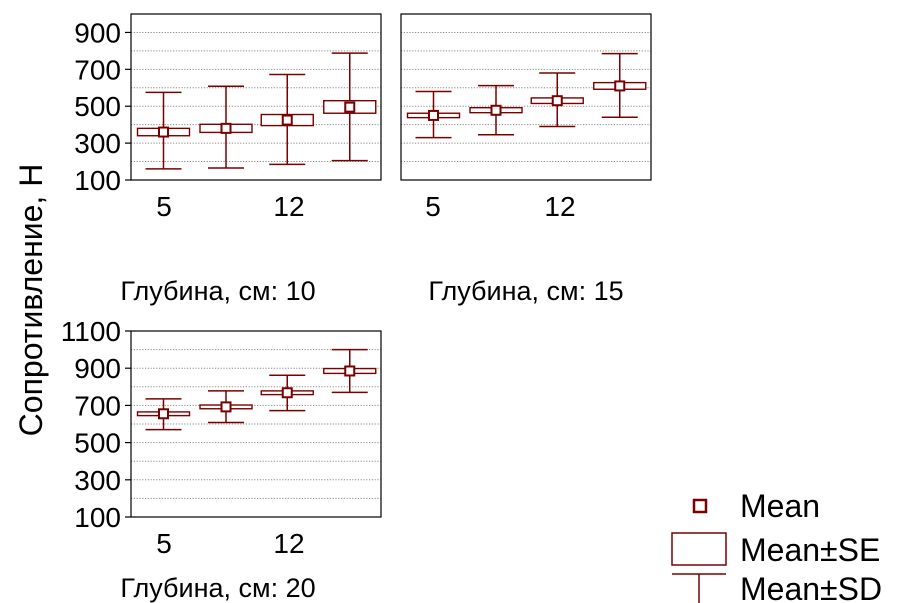 This screenshot has height=603, width=902. I want to click on panel-2: 5 12 Глубина, см: 15, so click(526, 159).